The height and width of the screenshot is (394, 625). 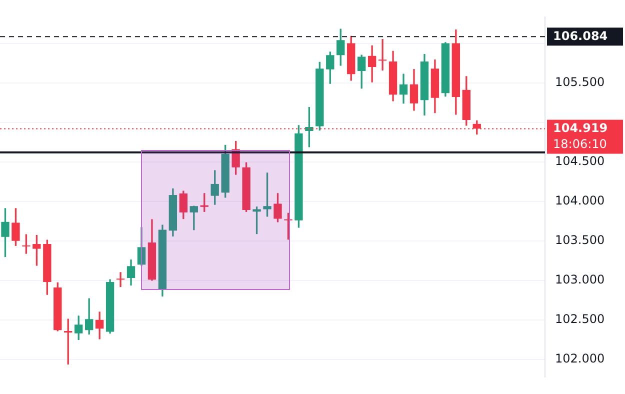 I want to click on ref-line-label: 106.084, so click(x=580, y=35).